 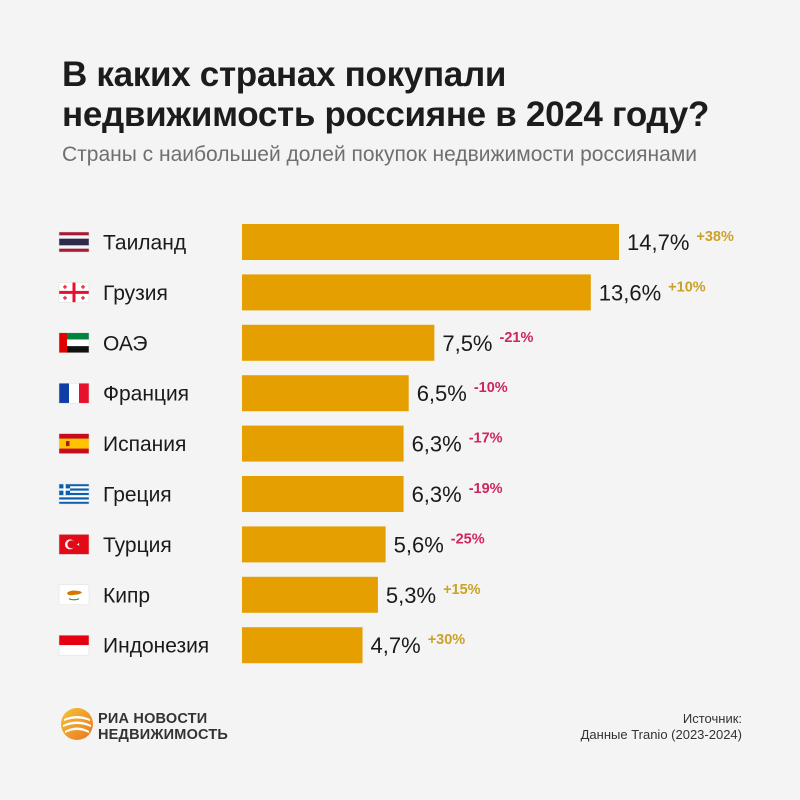 What do you see at coordinates (163, 735) in the screenshot?
I see `logo-line2: НЕДВИЖИМОСТЬ` at bounding box center [163, 735].